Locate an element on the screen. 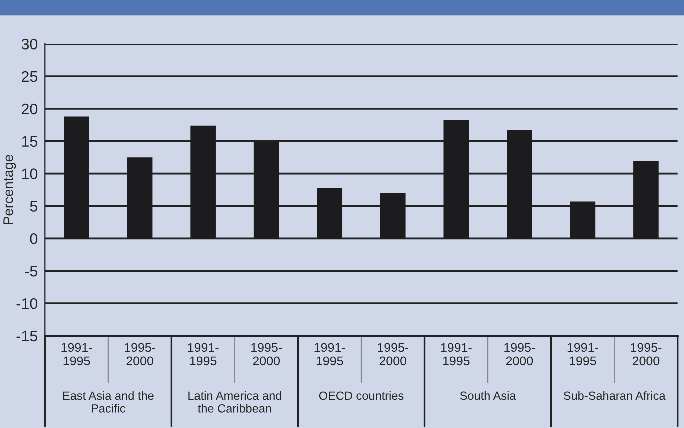 The height and width of the screenshot is (428, 684). y-tick-label: 15 is located at coordinates (30, 142).